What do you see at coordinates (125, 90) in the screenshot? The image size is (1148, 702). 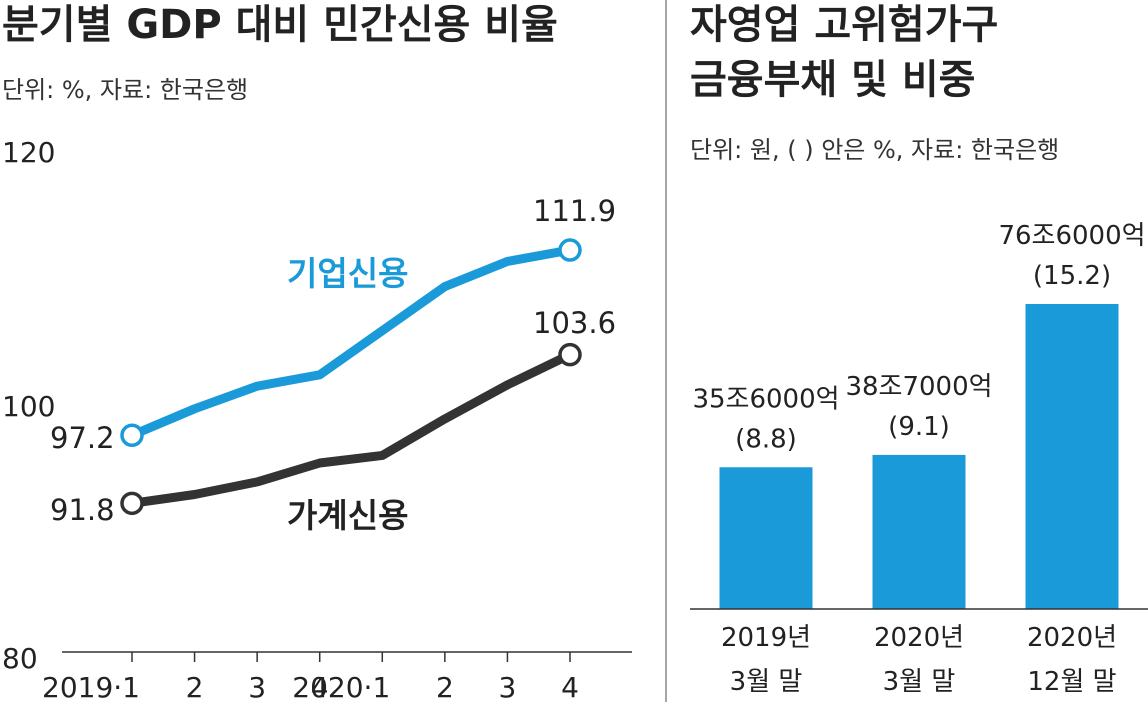 I see `line-chart-subtitle: 단위: %, 자료: 한국은행` at bounding box center [125, 90].